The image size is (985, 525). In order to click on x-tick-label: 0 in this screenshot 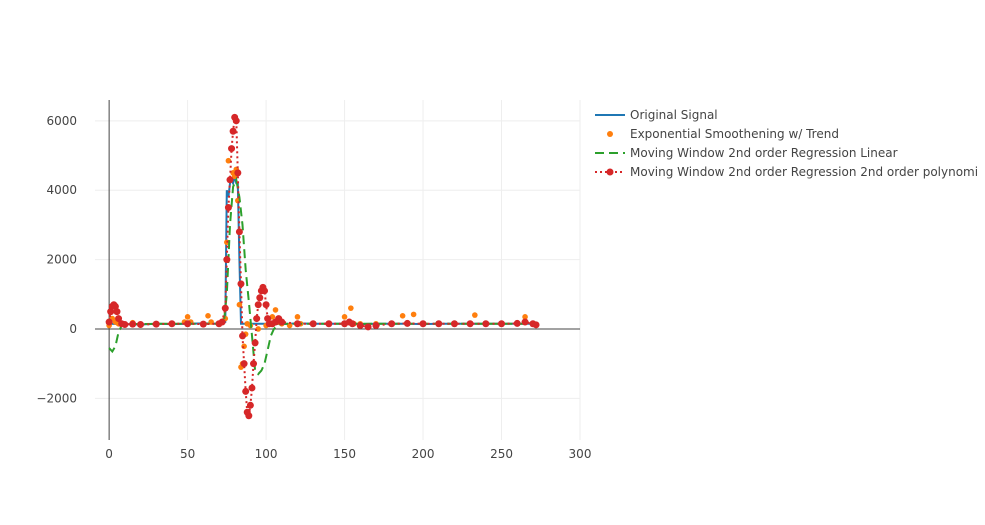, I will do `click(109, 454)`.